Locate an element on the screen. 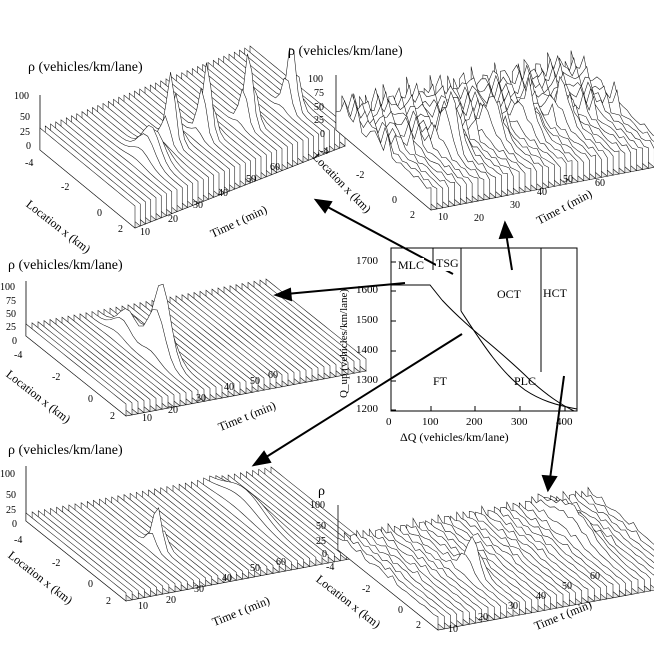  tl-ztick-50: 50 is located at coordinates (25, 117).